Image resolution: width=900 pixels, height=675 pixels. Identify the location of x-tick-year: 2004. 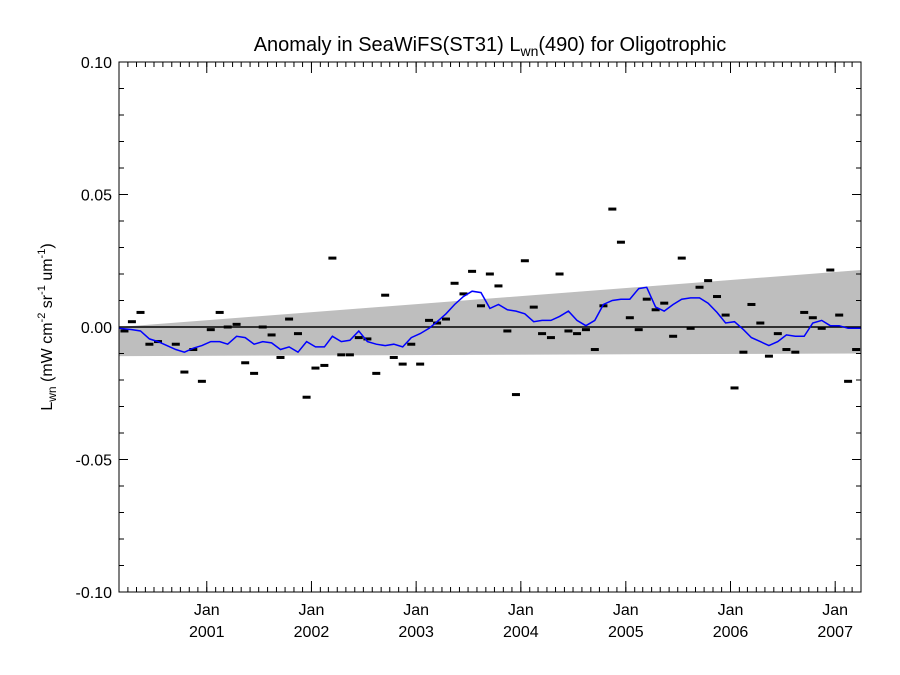
(521, 632).